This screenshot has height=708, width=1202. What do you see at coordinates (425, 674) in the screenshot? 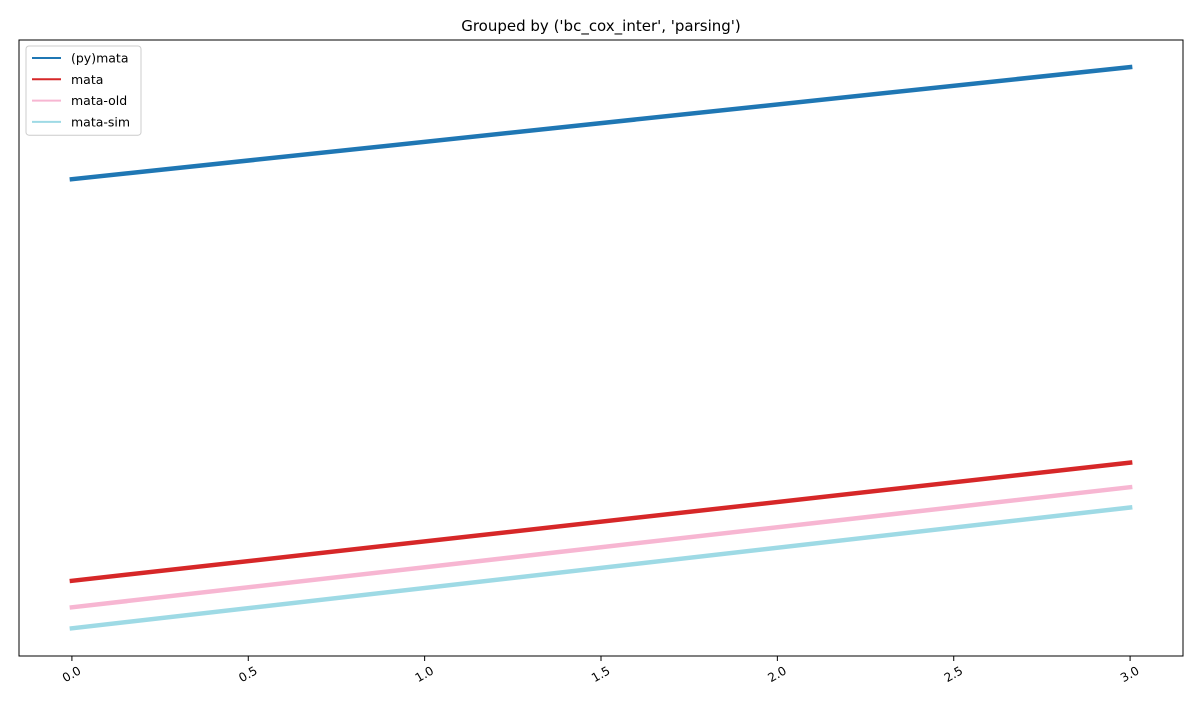
I see `x-tick-label-2: 1.0` at bounding box center [425, 674].